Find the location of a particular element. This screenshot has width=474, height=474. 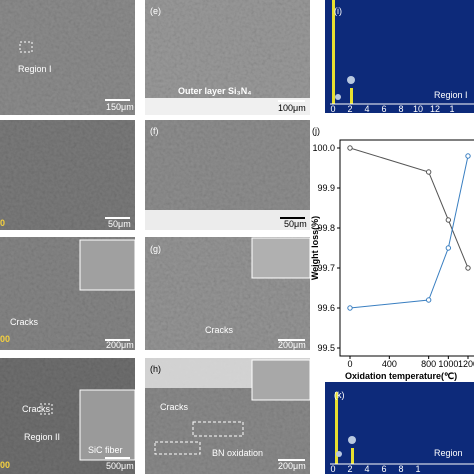

panel-label: (f) is located at coordinates (154, 131).